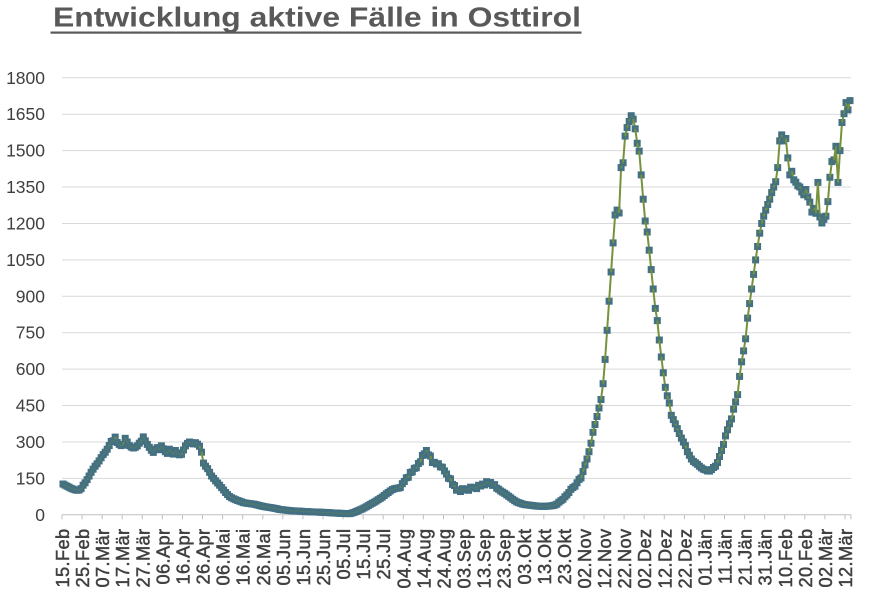  Describe the element at coordinates (665, 559) in the screenshot. I see `svg-text: 12.Dez` at that location.